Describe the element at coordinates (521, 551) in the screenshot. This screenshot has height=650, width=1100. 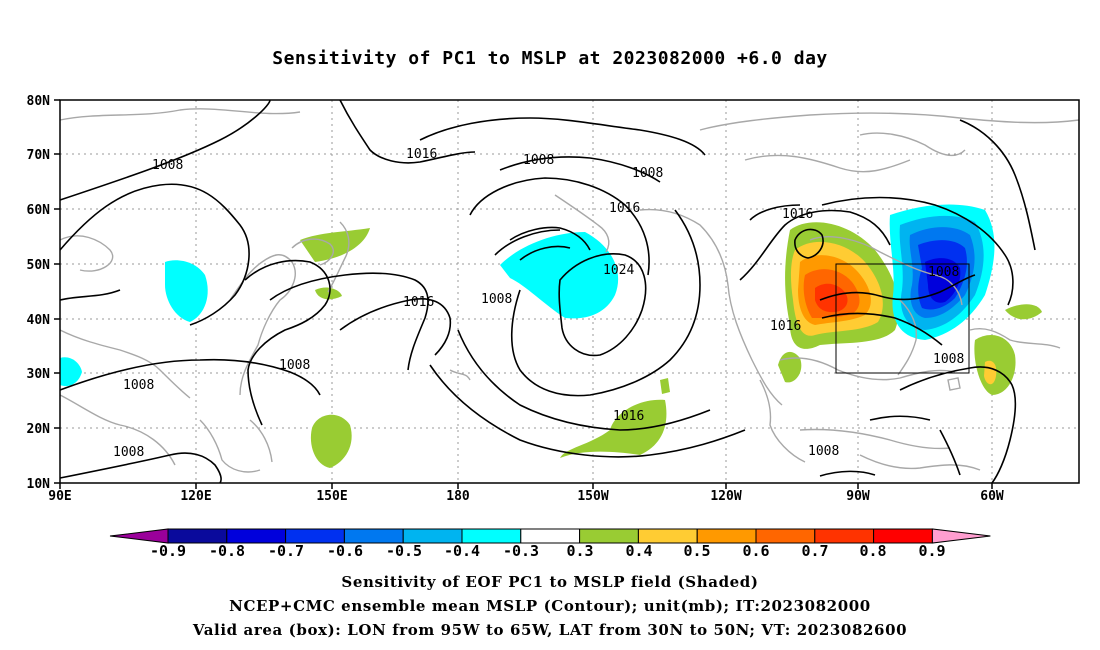
I see `colorbar-label: -0.3` at that location.